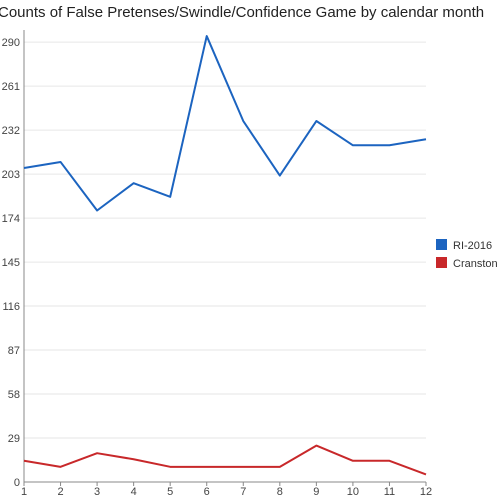 This screenshot has height=500, width=500. I want to click on y-tick-label: 174, so click(11, 219).